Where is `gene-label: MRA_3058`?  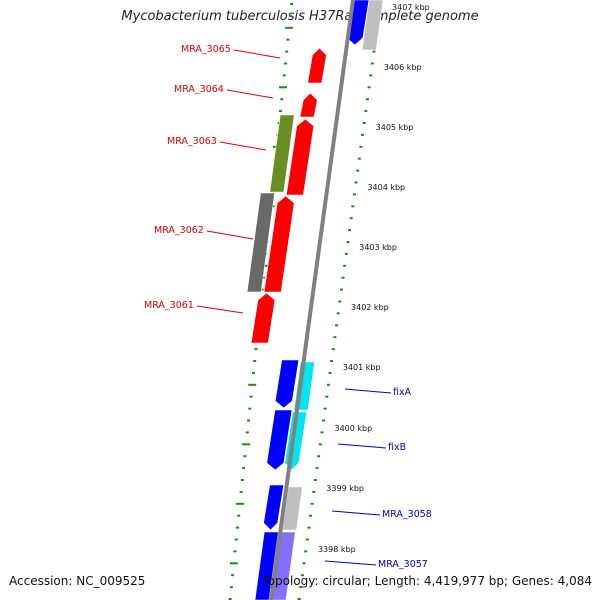 gene-label: MRA_3058 is located at coordinates (407, 514).